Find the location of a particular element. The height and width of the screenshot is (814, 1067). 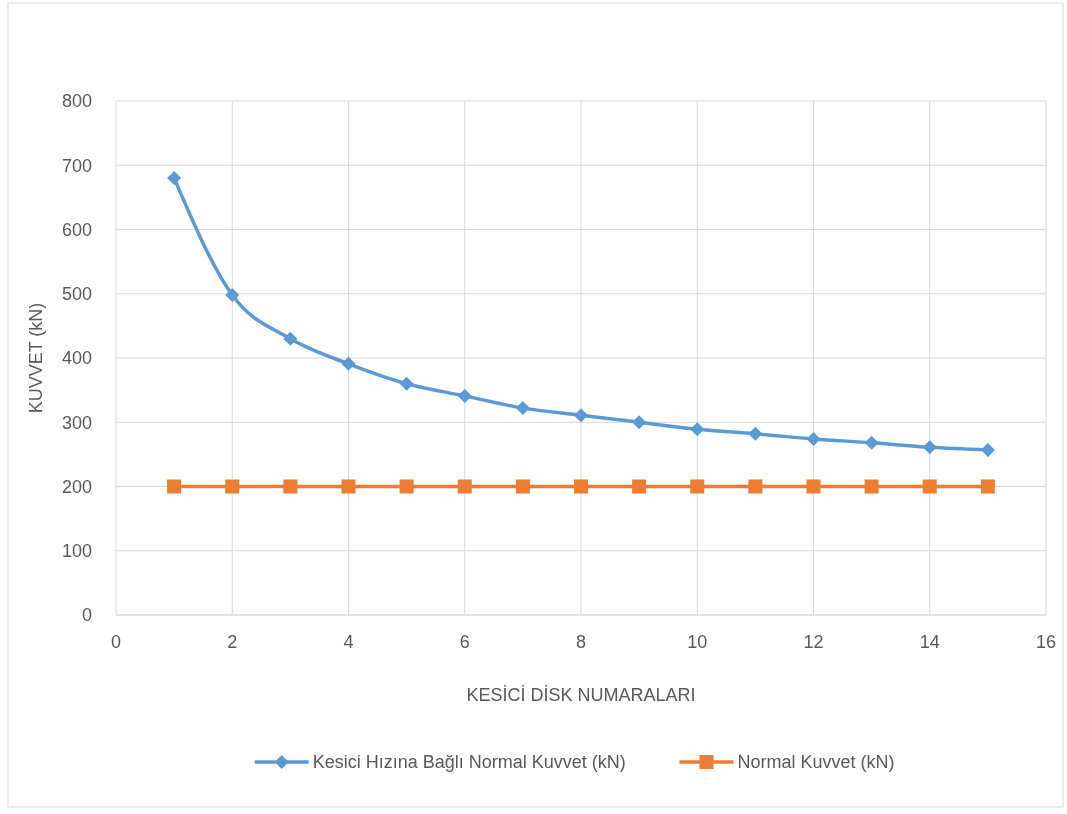

x-tick-label: 8 is located at coordinates (581, 642).